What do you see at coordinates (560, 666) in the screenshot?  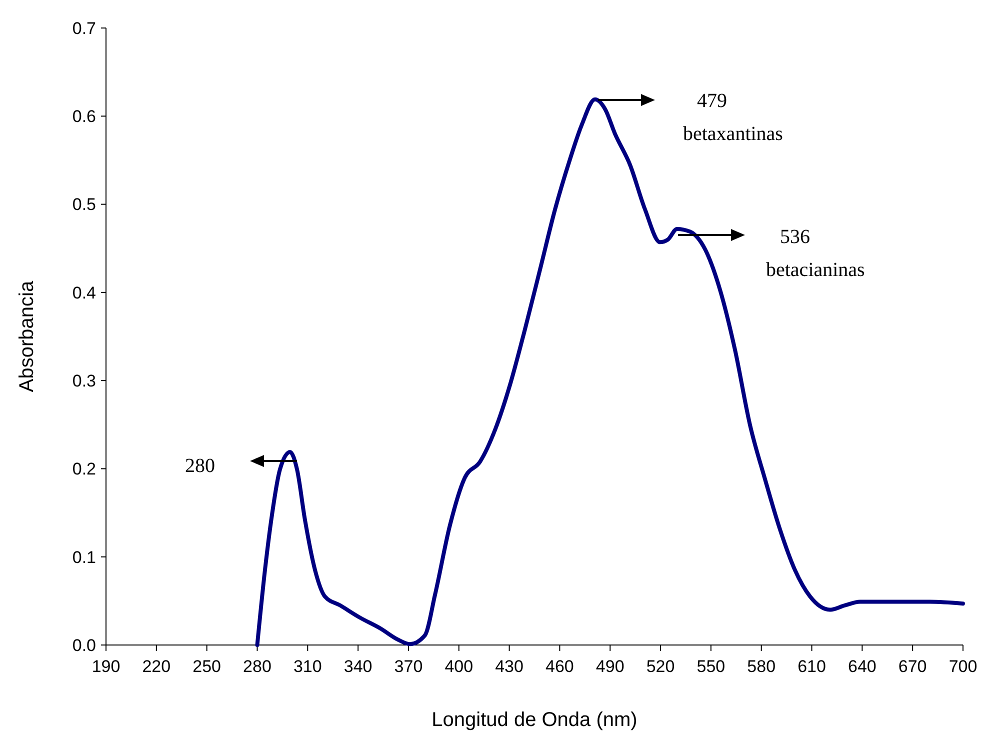 I see `x-tick-label: 460` at bounding box center [560, 666].